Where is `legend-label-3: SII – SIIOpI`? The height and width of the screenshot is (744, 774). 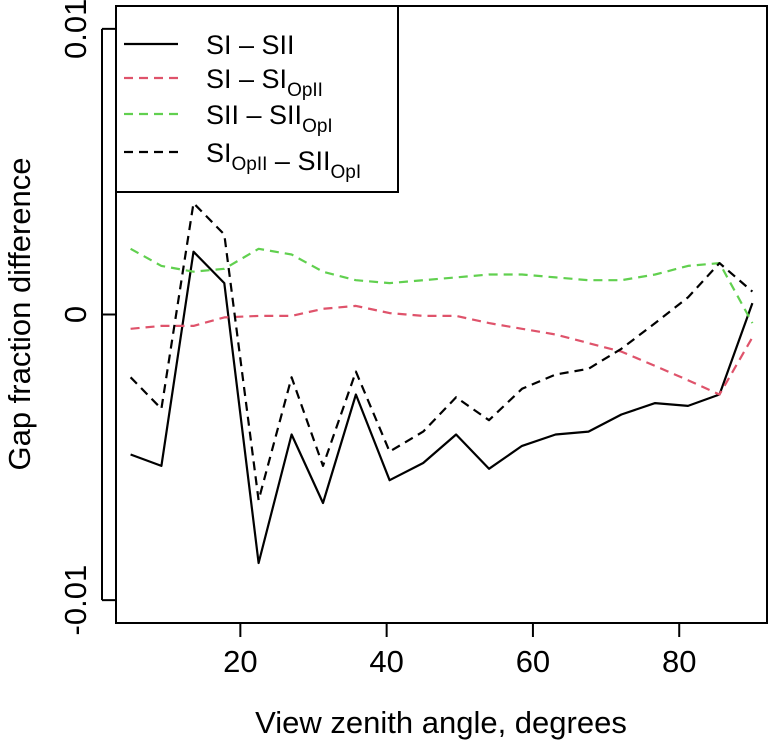 legend-label-3: SII – SIIOpI is located at coordinates (269, 118).